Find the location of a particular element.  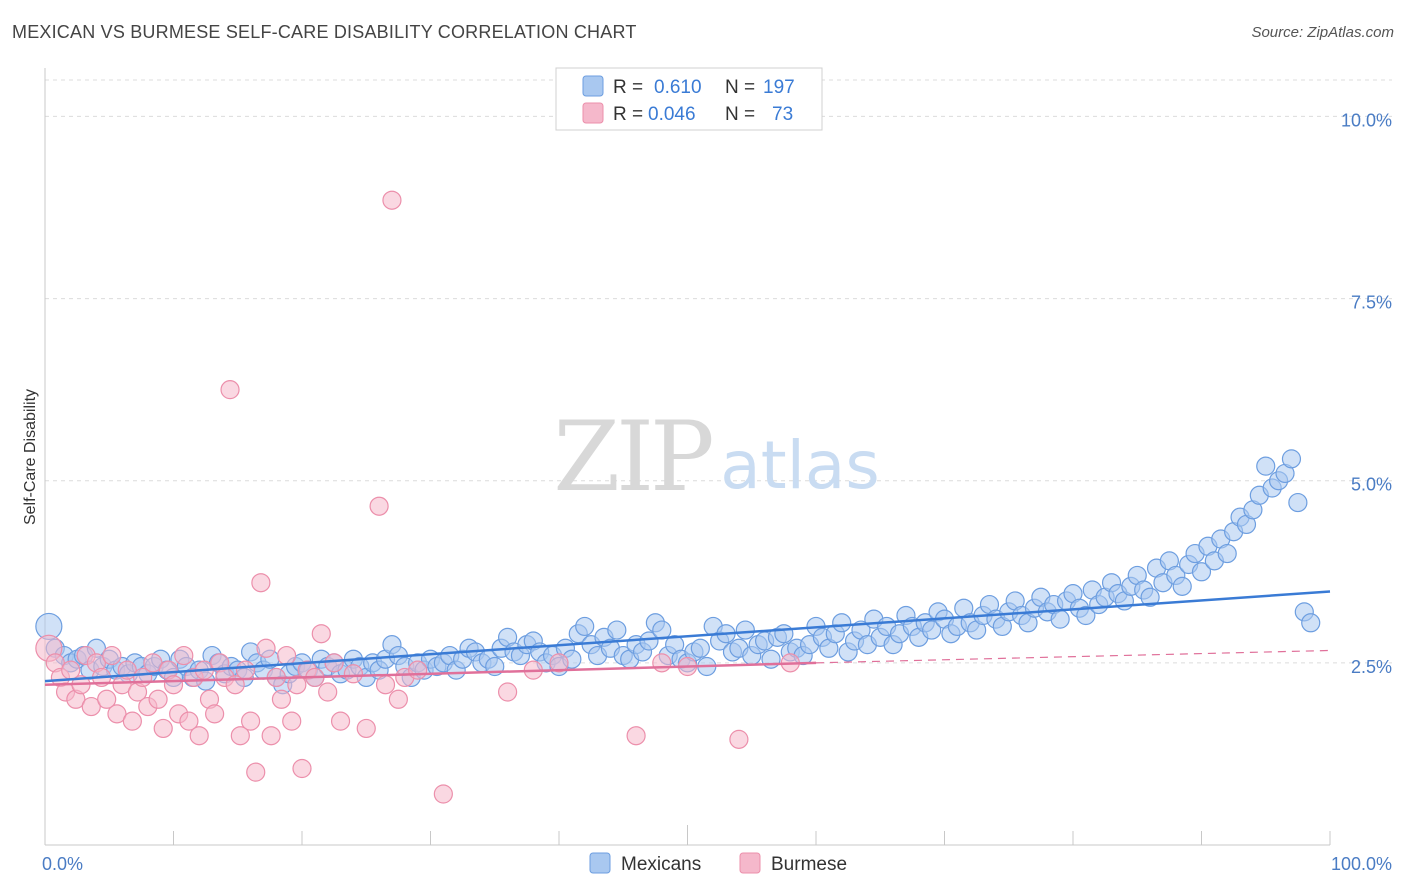

legend-r-value-mexicans: 0.610 is located at coordinates (678, 87).